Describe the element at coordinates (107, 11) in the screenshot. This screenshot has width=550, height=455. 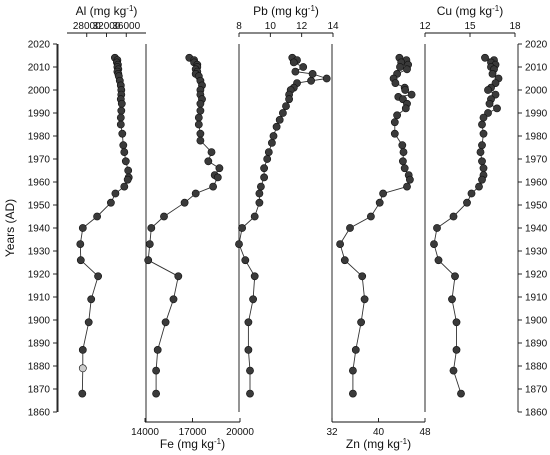
I see `al-axis-title: Al (mg kg-1)` at that location.